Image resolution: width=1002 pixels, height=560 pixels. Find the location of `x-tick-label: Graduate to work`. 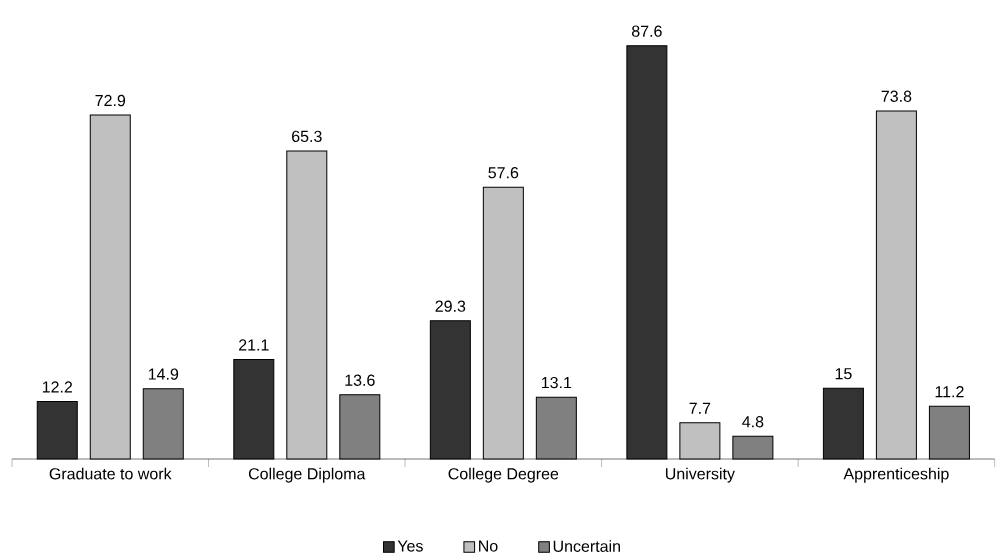

x-tick-label: Graduate to work is located at coordinates (110, 473).